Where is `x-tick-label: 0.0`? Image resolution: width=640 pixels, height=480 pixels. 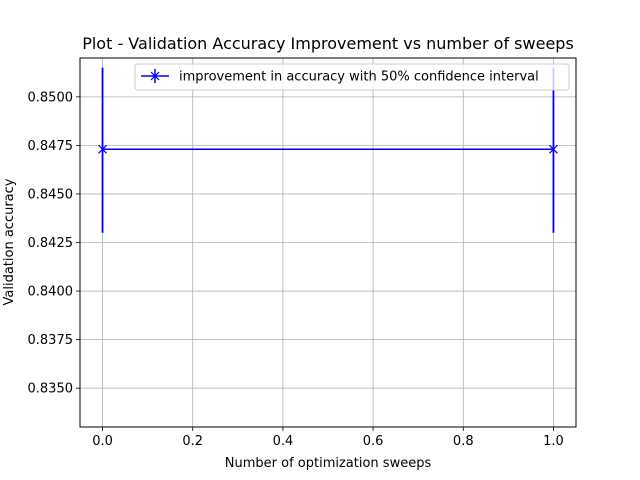
x-tick-label: 0.0 is located at coordinates (102, 441).